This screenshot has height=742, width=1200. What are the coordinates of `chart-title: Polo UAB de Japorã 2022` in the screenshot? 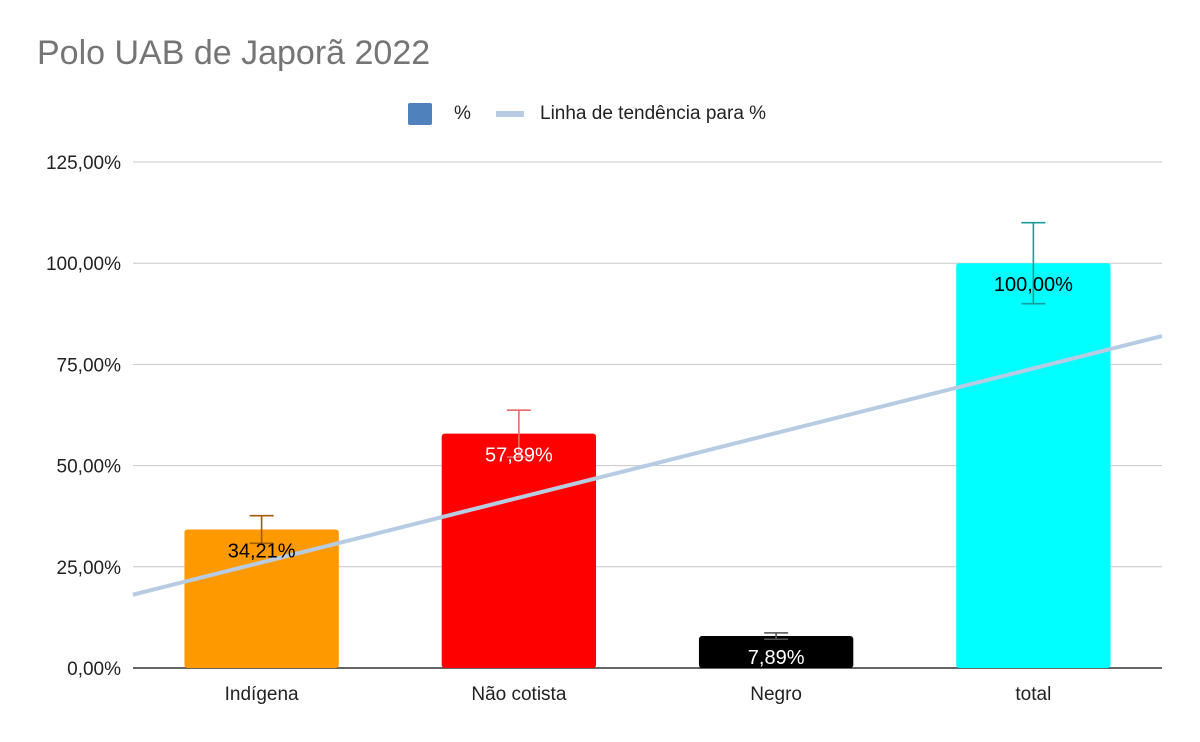 It's located at (234, 53).